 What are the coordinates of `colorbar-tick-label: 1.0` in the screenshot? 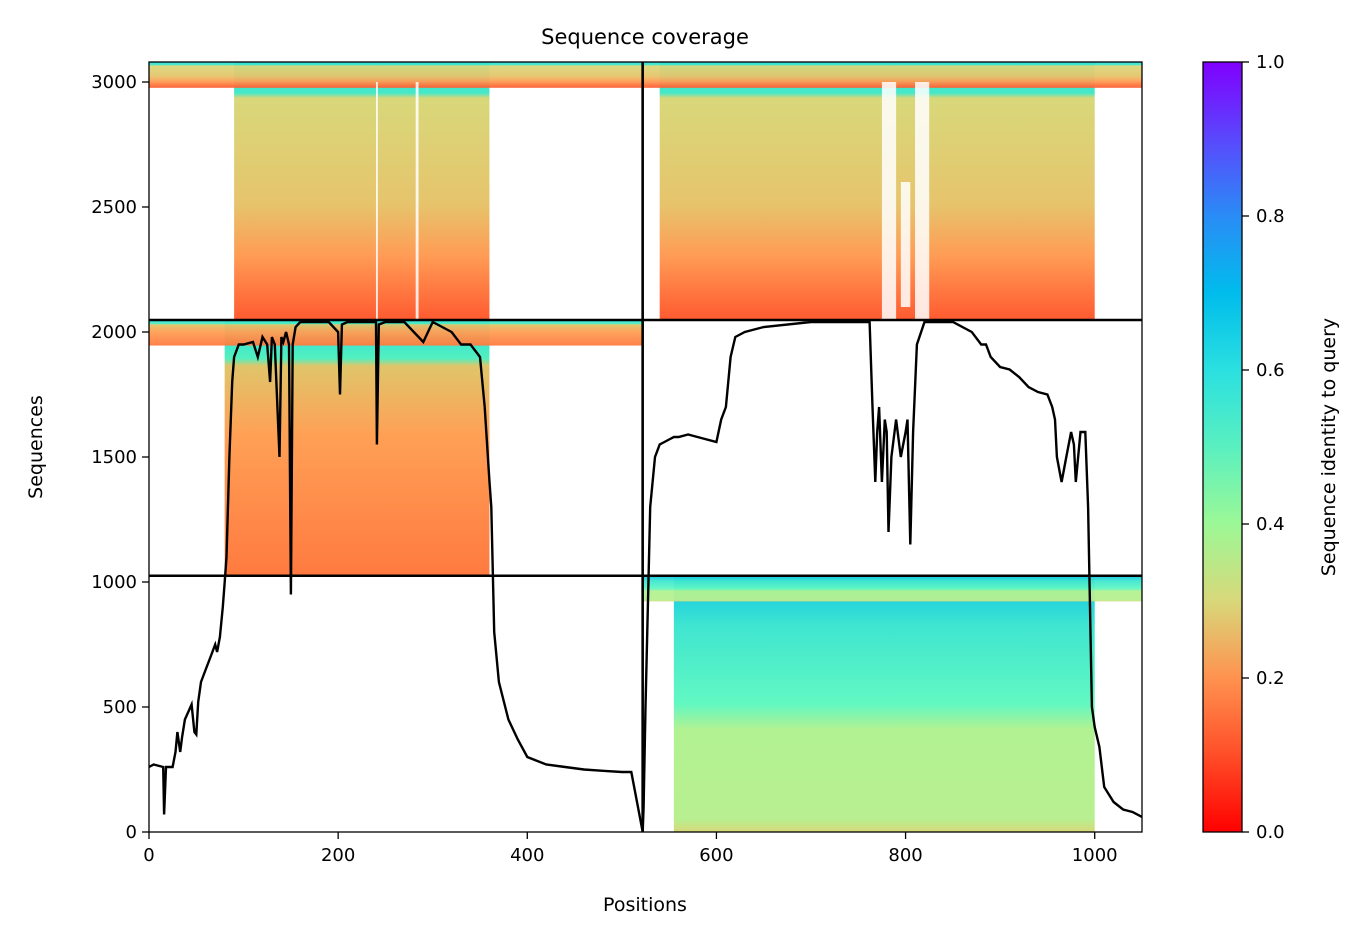 It's located at (1270, 62).